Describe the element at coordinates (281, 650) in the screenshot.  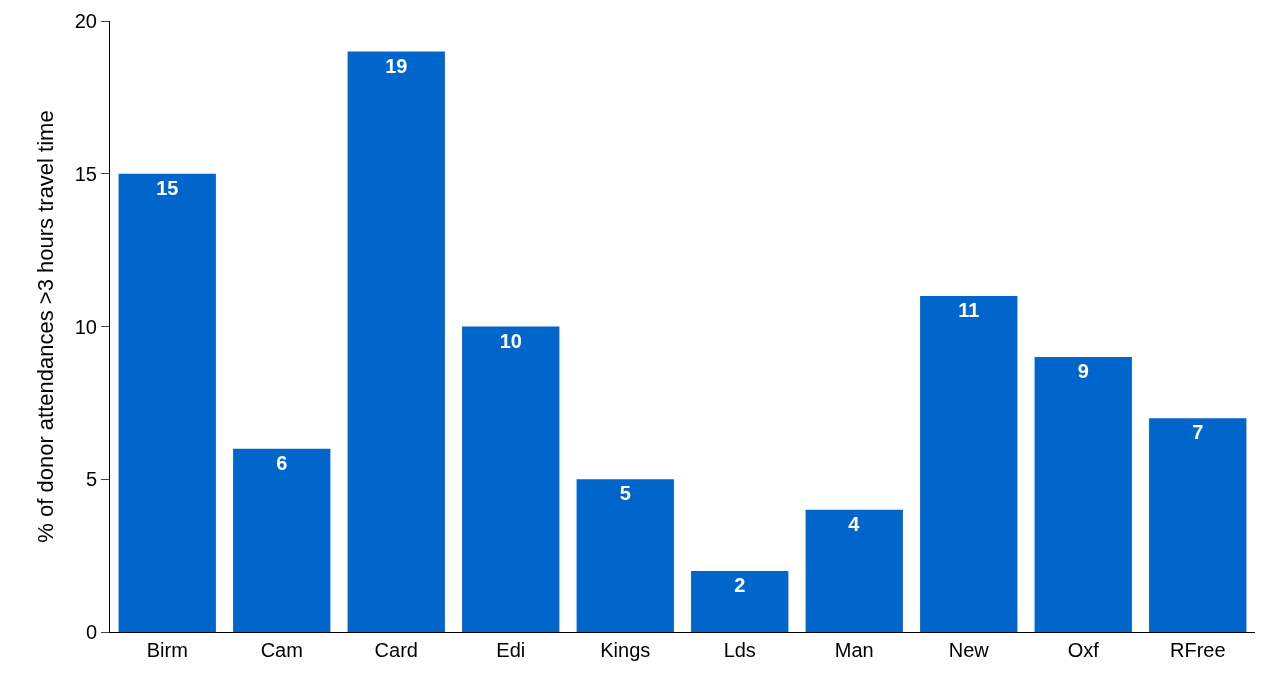
I see `x-tick-label: Cam` at that location.